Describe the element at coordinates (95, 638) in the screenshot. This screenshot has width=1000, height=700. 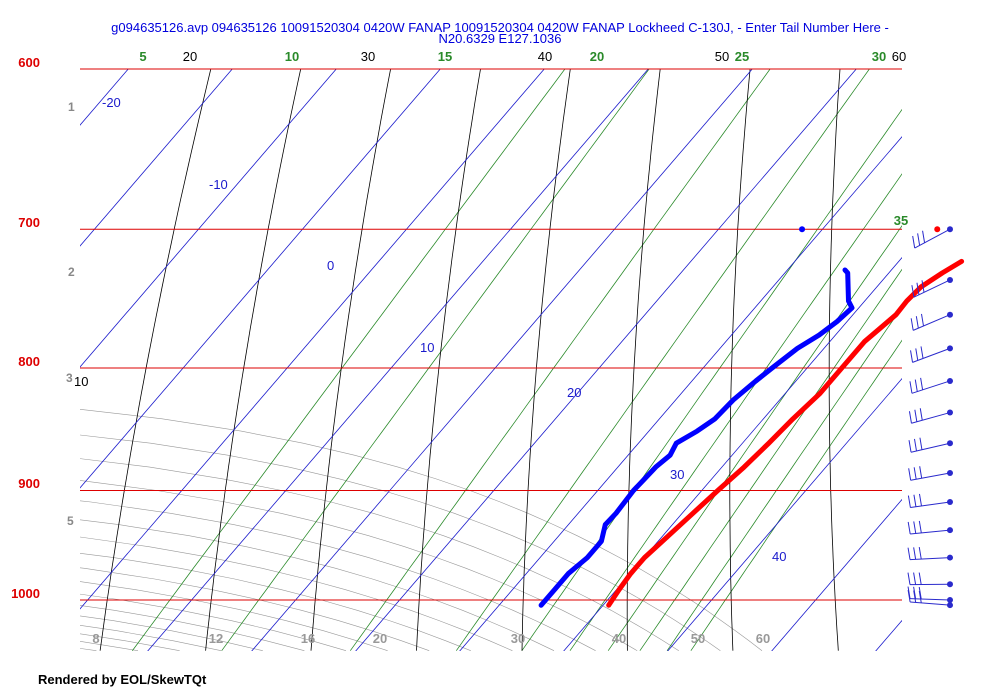
I see `moist-adiabat-label-8: 8` at that location.